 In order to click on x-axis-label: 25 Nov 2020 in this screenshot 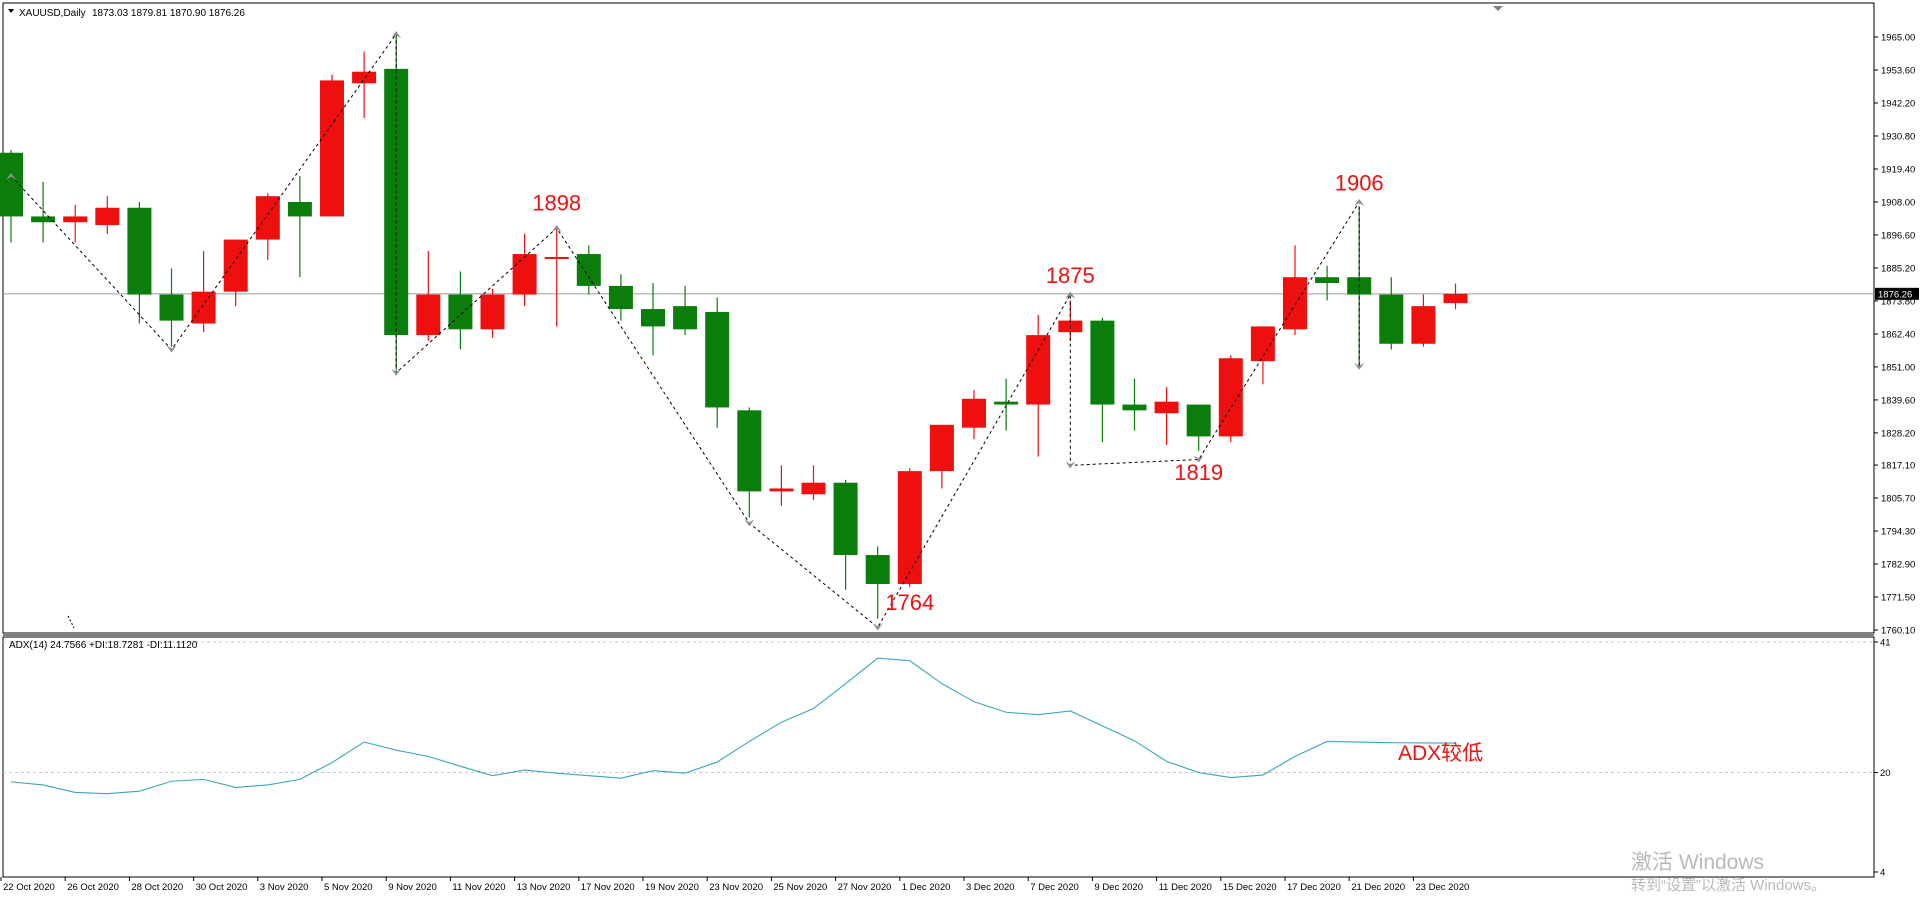, I will do `click(800, 887)`.